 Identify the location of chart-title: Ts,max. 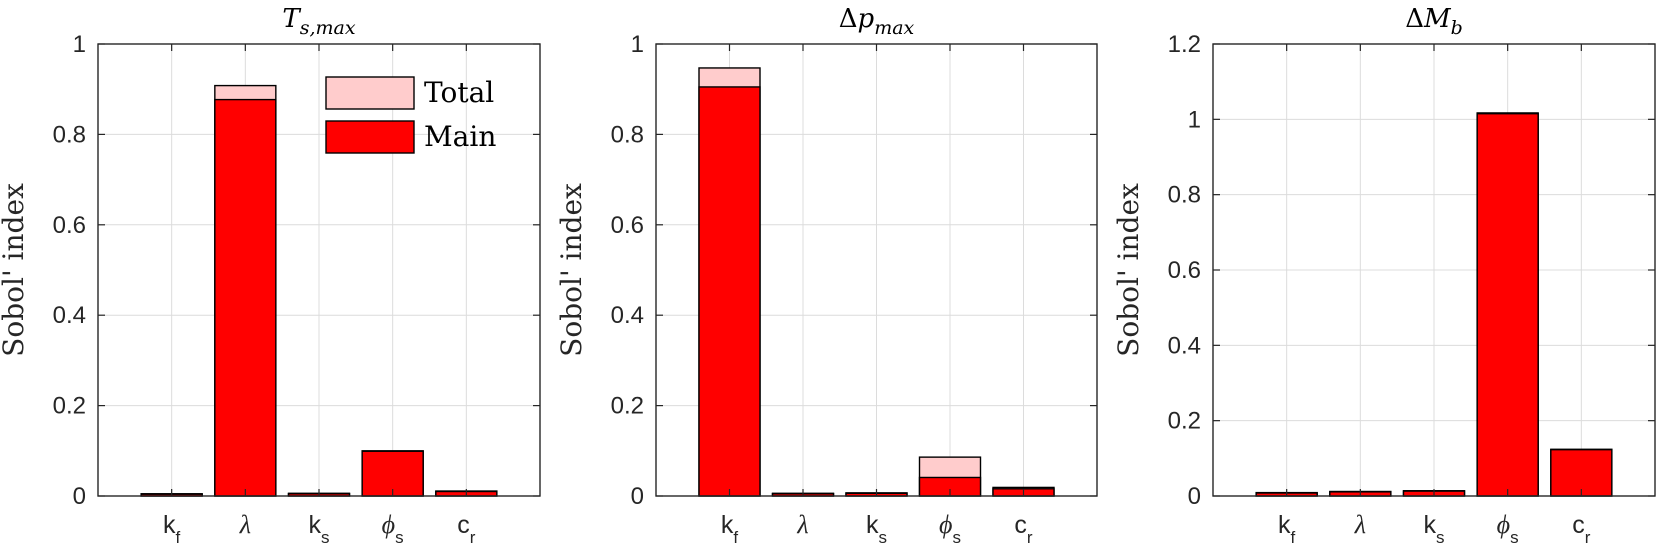
(318, 21).